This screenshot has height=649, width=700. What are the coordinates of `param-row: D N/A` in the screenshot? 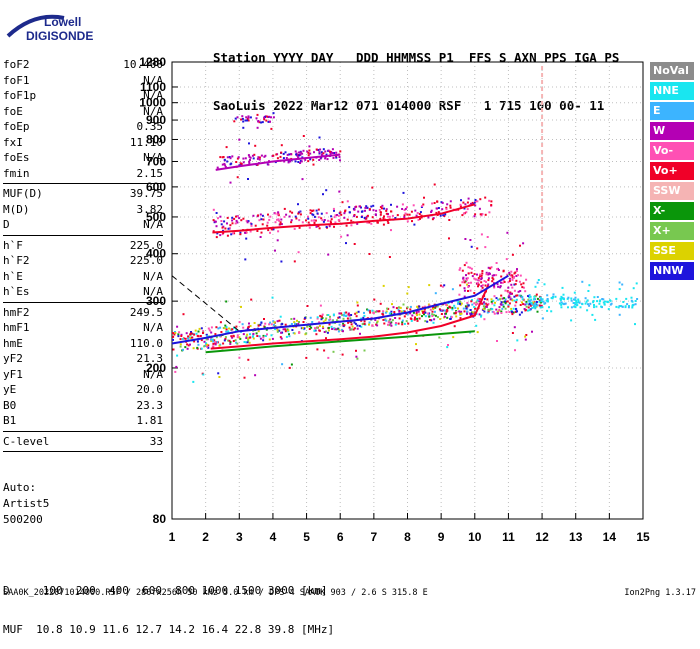 It's located at (83, 225).